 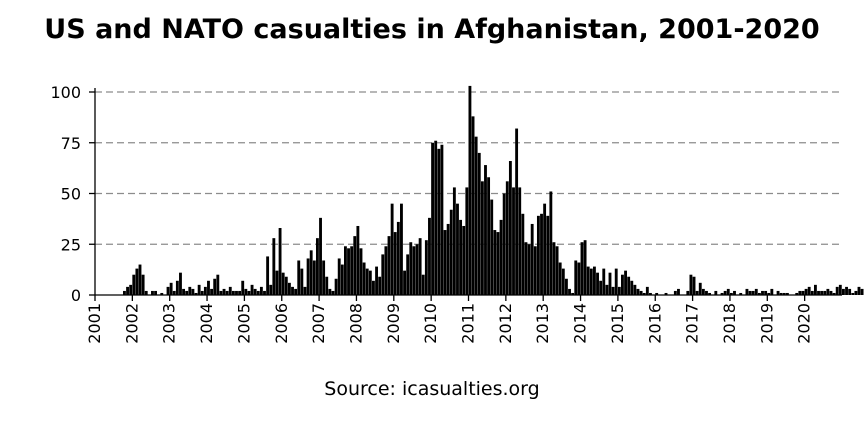 I want to click on x-tick-label: 2009, so click(x=393, y=323).